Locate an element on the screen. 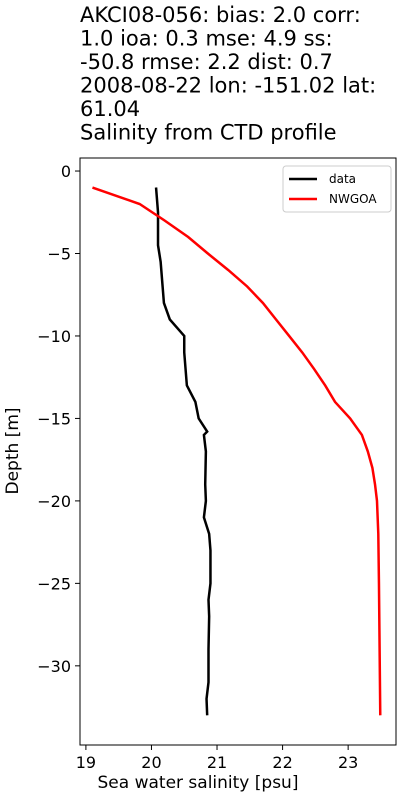  chart-title: Salinity from CTD profile is located at coordinates (208, 133).